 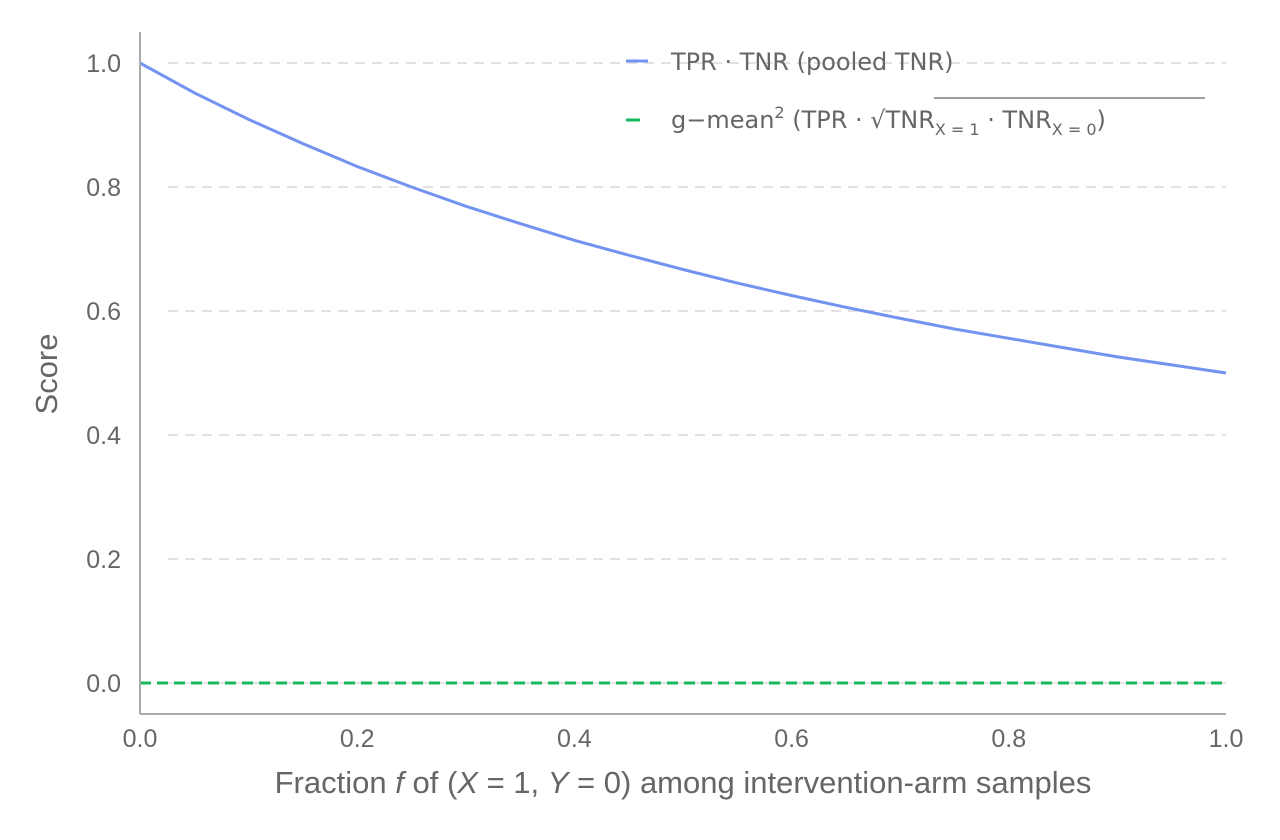 What do you see at coordinates (791, 739) in the screenshot?
I see `x-tick-label-3: 0.6` at bounding box center [791, 739].